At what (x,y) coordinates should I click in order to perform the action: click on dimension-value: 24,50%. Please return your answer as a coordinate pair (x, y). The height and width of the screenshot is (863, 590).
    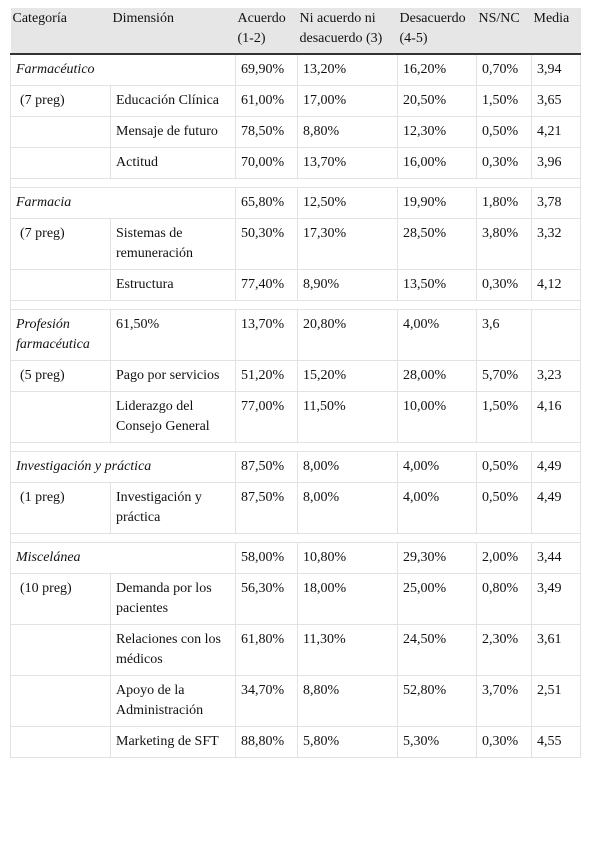
    Looking at the image, I should click on (437, 650).